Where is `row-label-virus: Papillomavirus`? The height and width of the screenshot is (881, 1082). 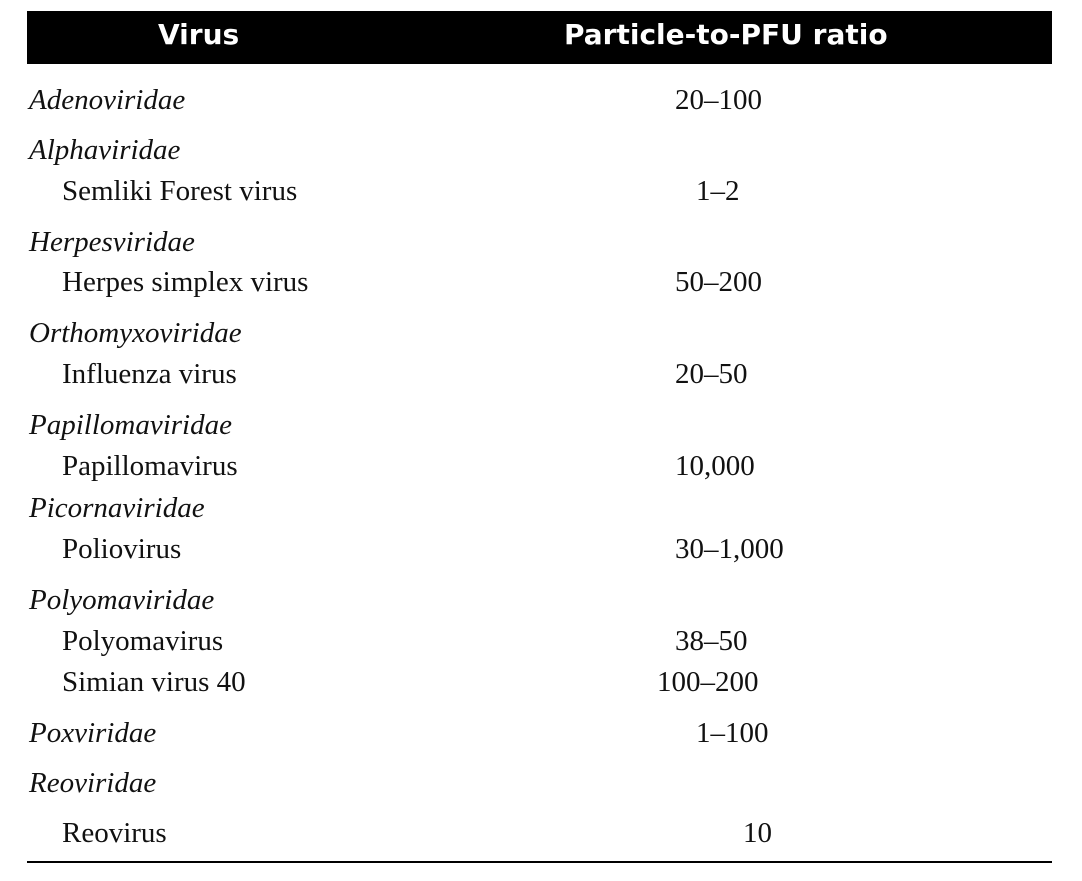 row-label-virus: Papillomavirus is located at coordinates (150, 466).